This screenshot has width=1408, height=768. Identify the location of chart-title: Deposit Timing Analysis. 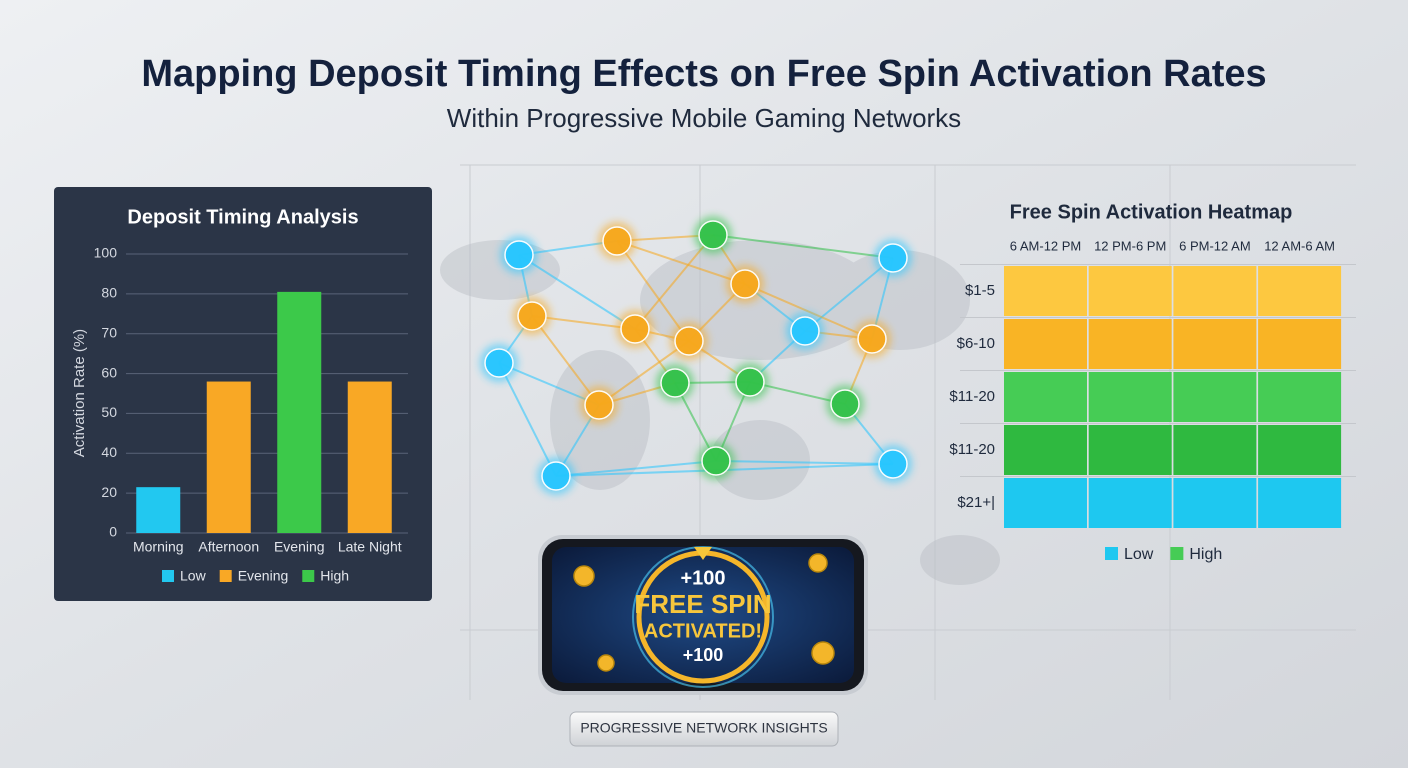
(242, 217).